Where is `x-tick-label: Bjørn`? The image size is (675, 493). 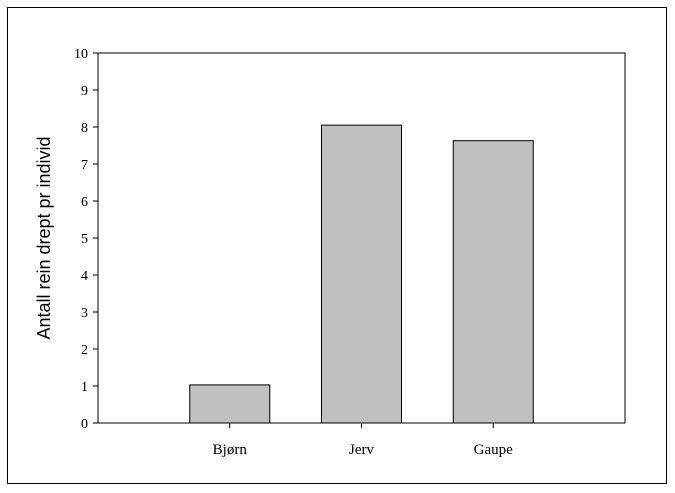 x-tick-label: Bjørn is located at coordinates (230, 450).